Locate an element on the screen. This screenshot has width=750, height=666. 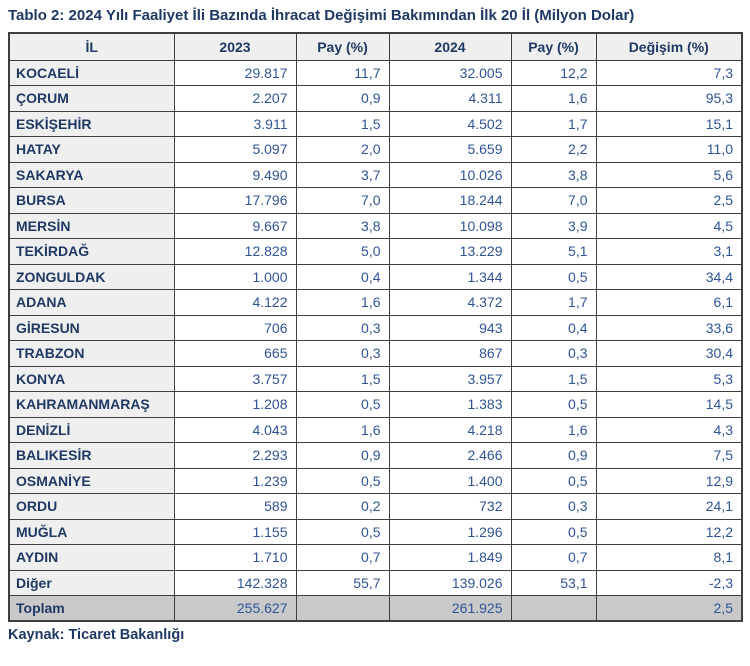
cell-degisim: 6,1 is located at coordinates (669, 302).